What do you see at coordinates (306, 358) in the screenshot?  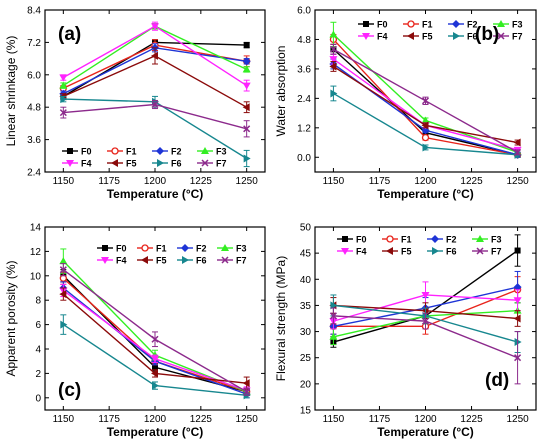 I see `y-tick-label: 25` at bounding box center [306, 358].